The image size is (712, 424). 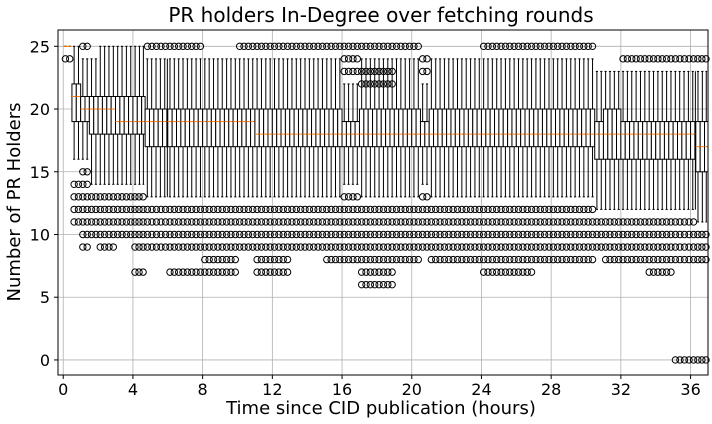 I want to click on x-tick-label: 16, so click(x=342, y=389).